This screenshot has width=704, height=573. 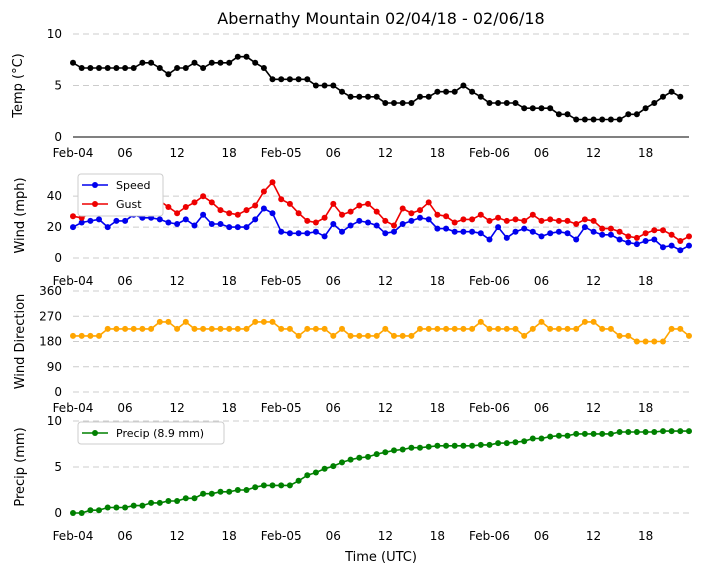 What do you see at coordinates (381, 229) in the screenshot?
I see `series-line` at bounding box center [381, 229].